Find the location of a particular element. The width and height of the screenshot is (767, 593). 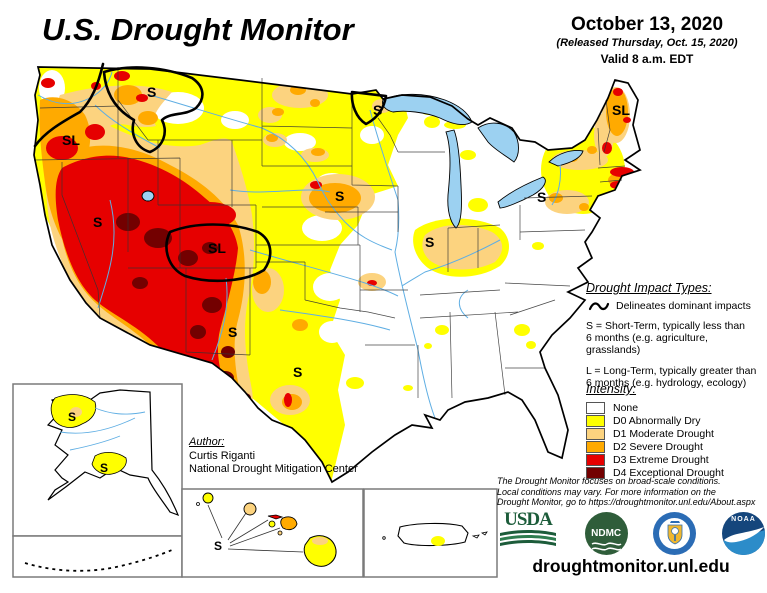

puerto-rico-inset-frame is located at coordinates (430, 533).